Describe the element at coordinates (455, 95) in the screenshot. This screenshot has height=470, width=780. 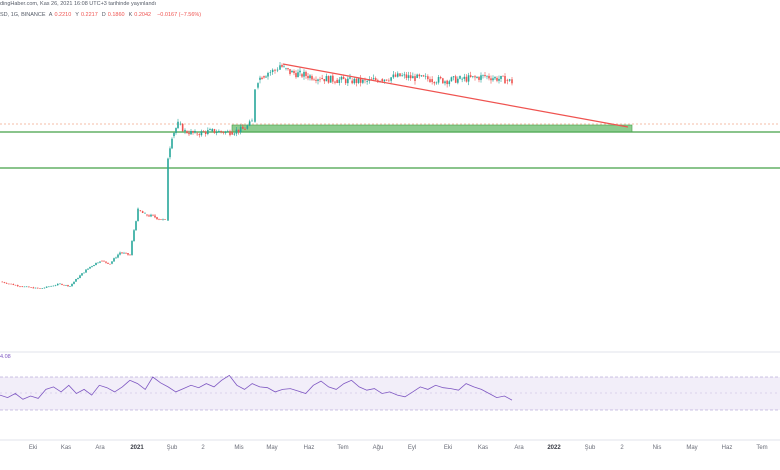
I see `resistance-trendline` at that location.